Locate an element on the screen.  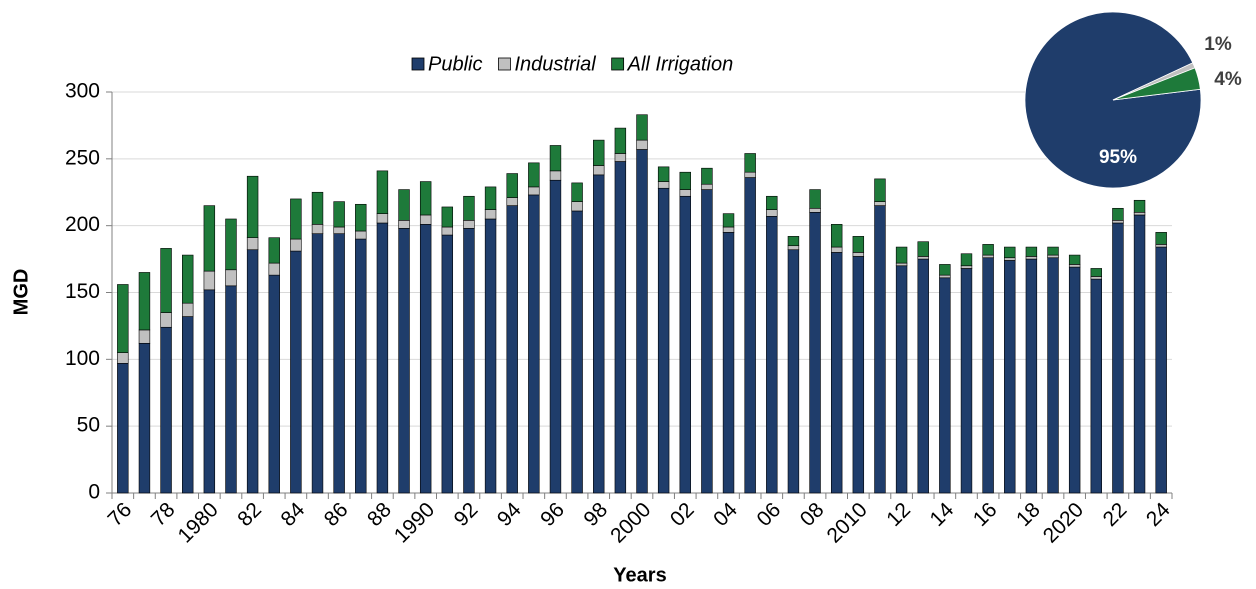
y-tick-label: 100 is located at coordinates (82, 358).